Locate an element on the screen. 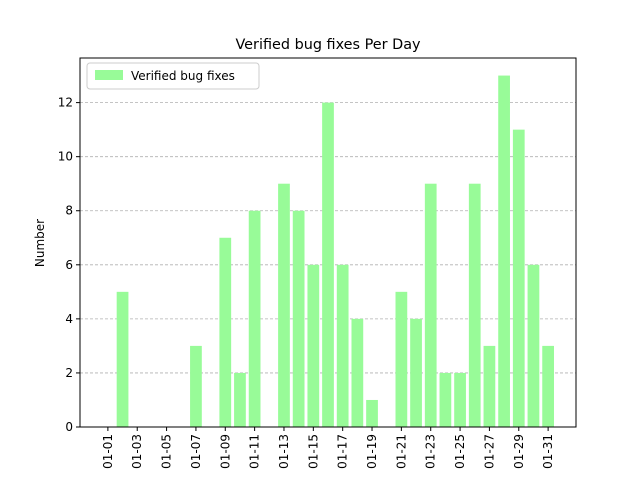 The width and height of the screenshot is (640, 480). y-axis-label: Number is located at coordinates (40, 243).